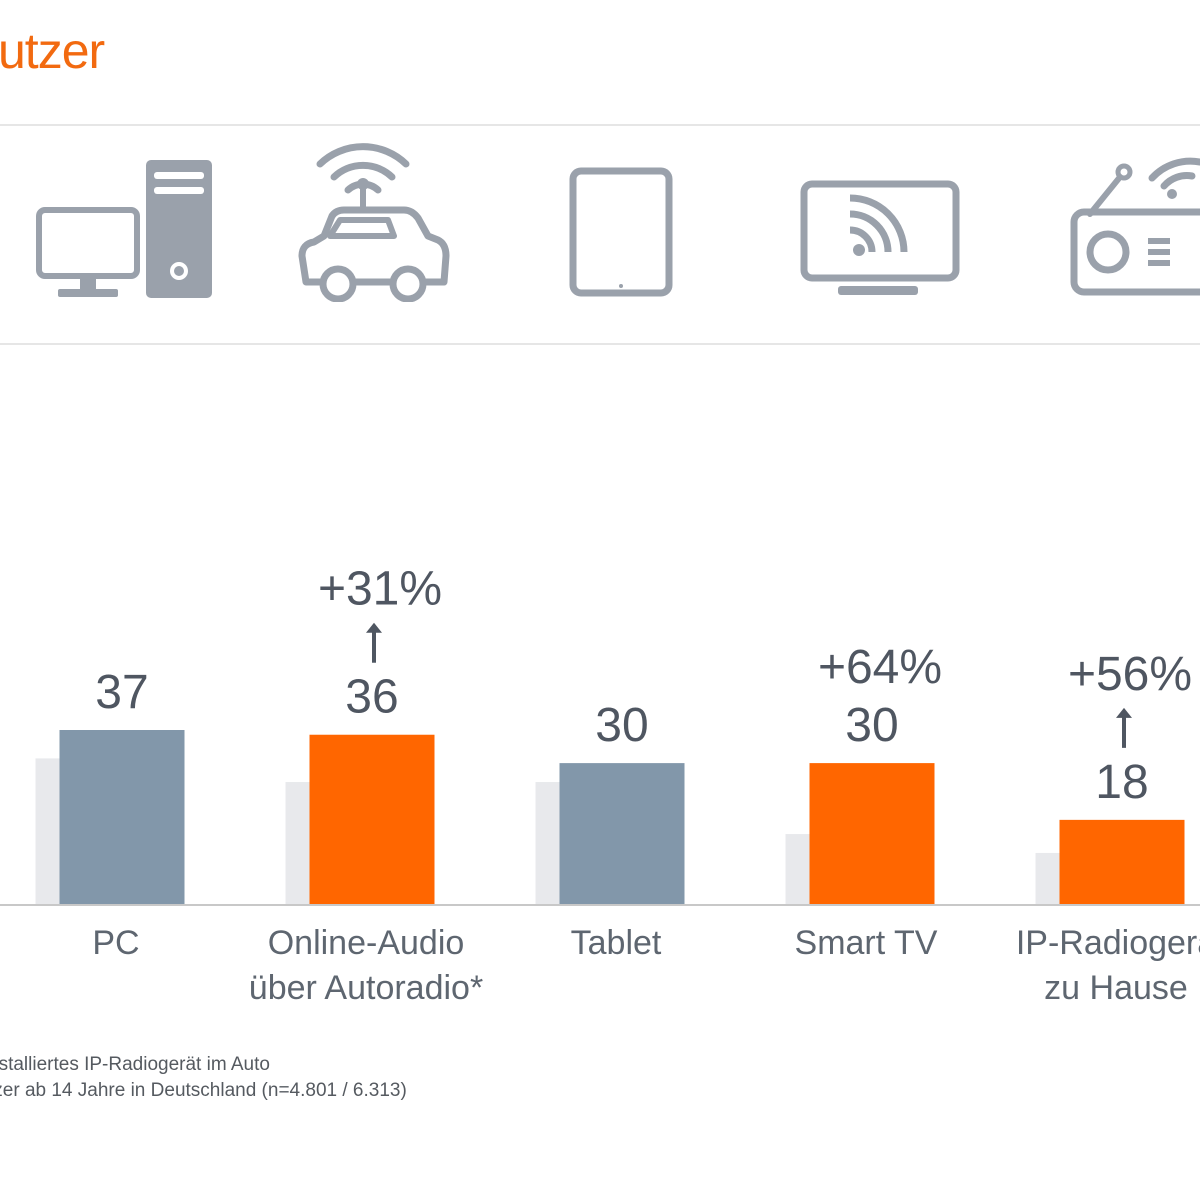 This screenshot has width=1200, height=1200. Describe the element at coordinates (115, 943) in the screenshot. I see `category-label: PC` at that location.